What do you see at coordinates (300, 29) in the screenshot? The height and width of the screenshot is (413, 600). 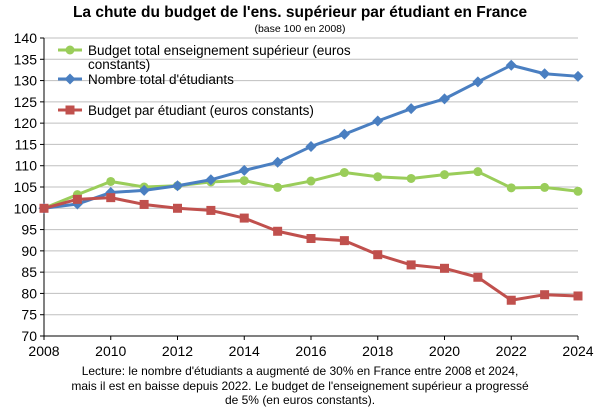 I see `chart-subtitle: (base 100 en 2008)` at bounding box center [300, 29].